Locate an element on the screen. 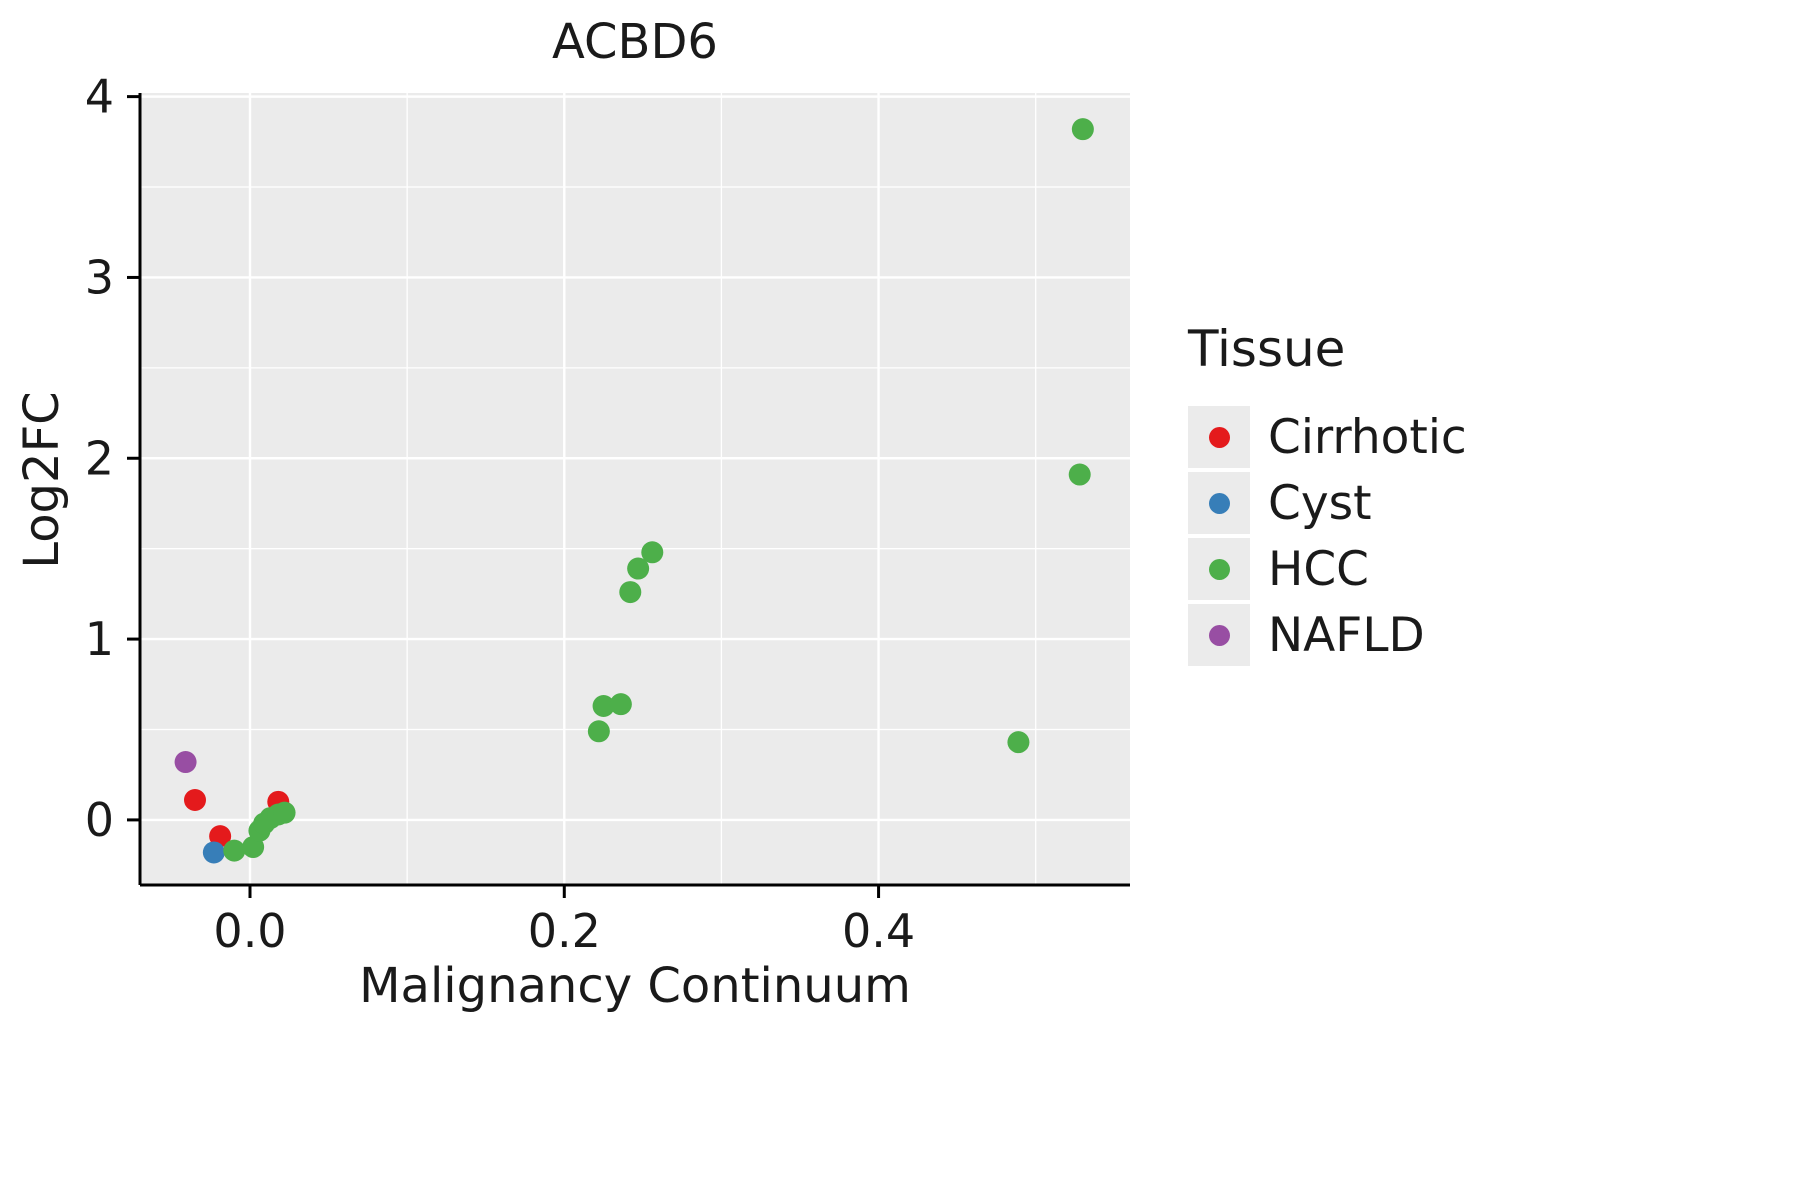 This screenshot has height=1200, width=1800. legend-item-cirrhotic: Cirrhotic is located at coordinates (1327, 437).